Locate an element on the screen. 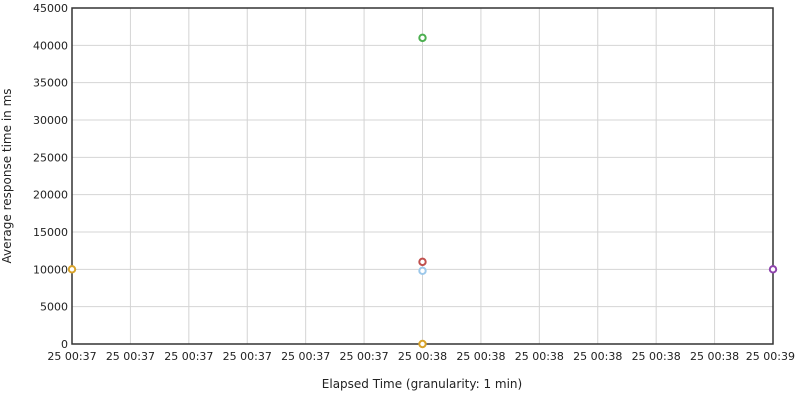 The image size is (795, 400). y-tick-label: 25000 is located at coordinates (50, 157).